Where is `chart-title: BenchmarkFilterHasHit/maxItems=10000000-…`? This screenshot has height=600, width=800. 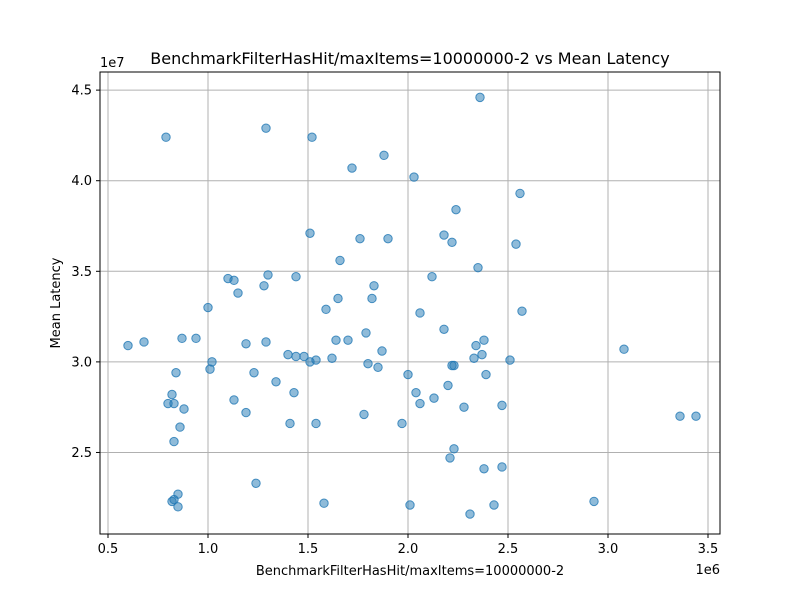
chart-title: BenchmarkFilterHasHit/maxItems=10000000-… is located at coordinates (409, 58).